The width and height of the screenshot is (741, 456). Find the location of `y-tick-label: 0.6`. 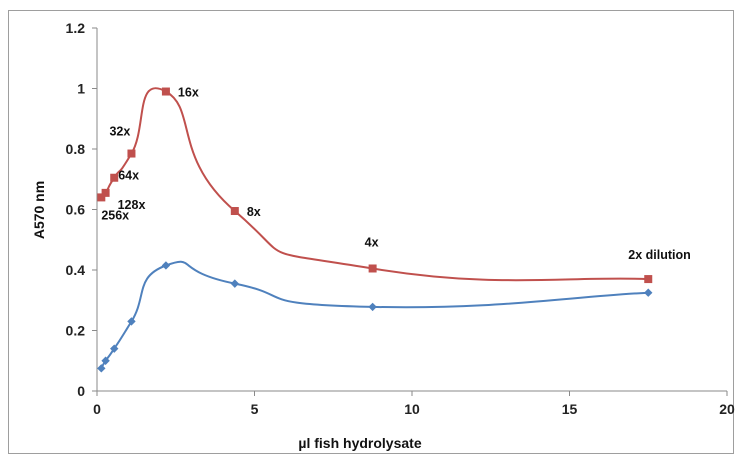

y-tick-label: 0.6 is located at coordinates (76, 210).